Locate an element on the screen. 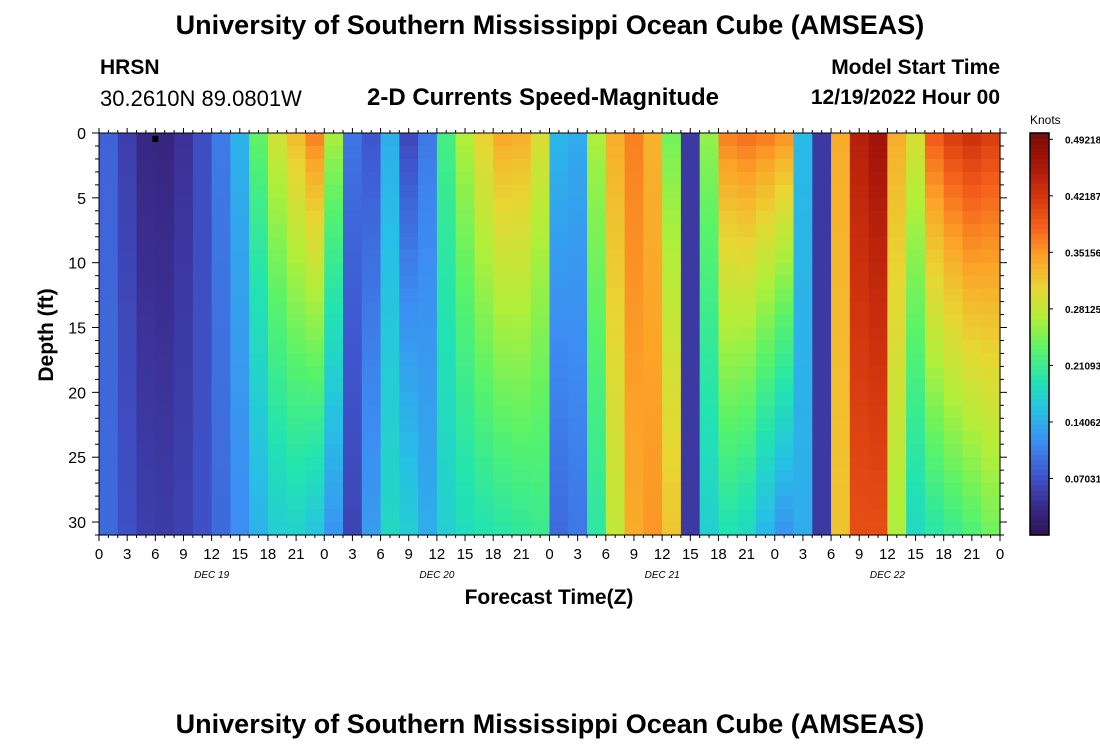  station-id: HRSN is located at coordinates (130, 67).